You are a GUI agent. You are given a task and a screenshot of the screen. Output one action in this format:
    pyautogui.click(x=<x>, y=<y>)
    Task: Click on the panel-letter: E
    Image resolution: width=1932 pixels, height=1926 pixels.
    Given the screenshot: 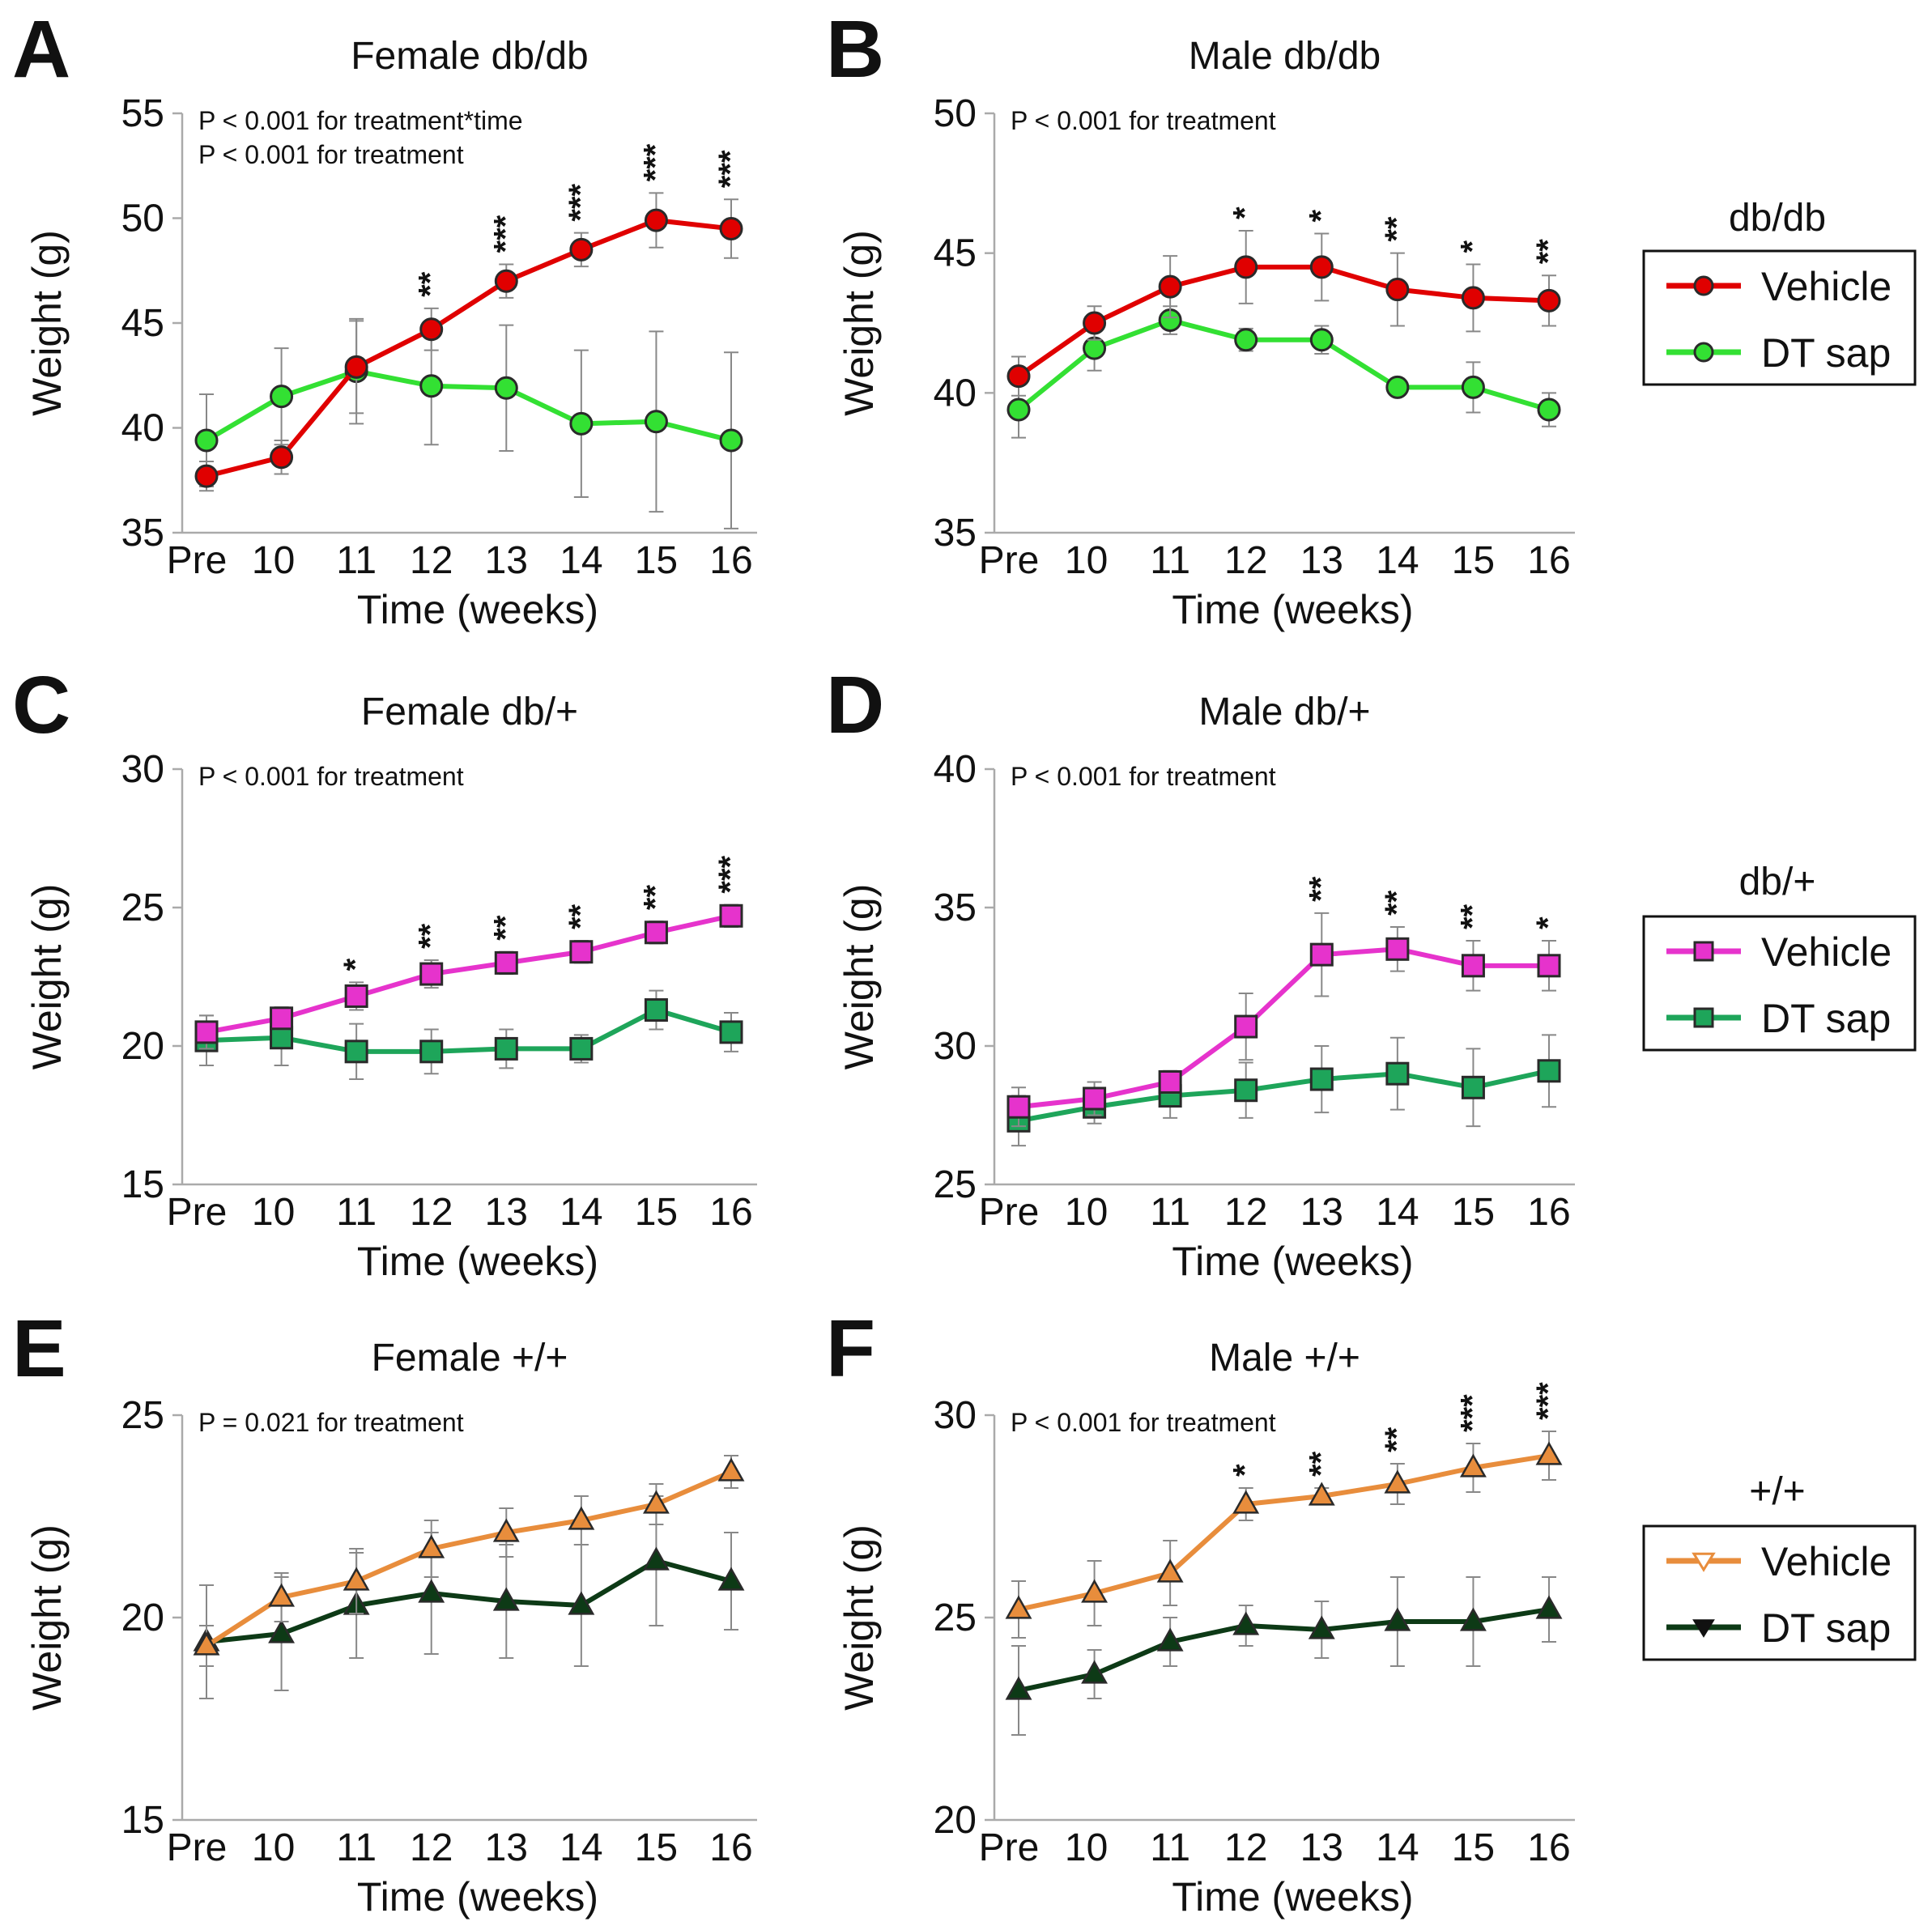 What is the action you would take?
    pyautogui.click(x=39, y=1348)
    